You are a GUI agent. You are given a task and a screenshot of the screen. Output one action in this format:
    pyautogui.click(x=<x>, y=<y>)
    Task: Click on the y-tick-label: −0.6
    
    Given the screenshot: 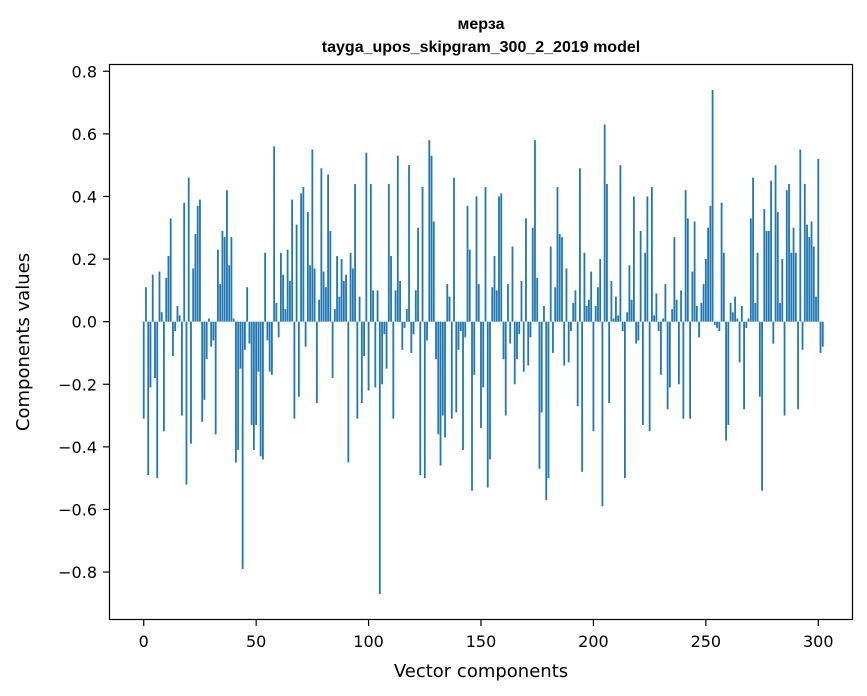 What is the action you would take?
    pyautogui.click(x=77, y=509)
    